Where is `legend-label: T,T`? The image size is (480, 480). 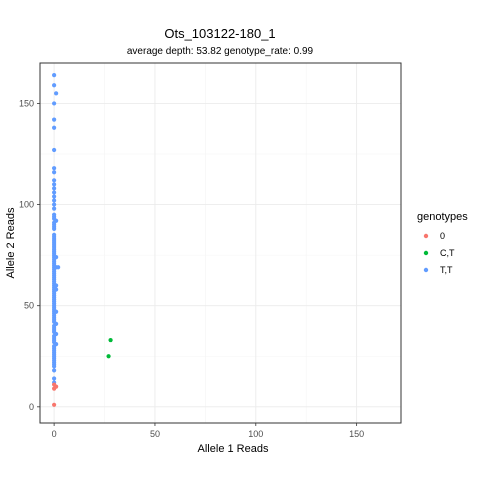
legend-label: T,T is located at coordinates (446, 270).